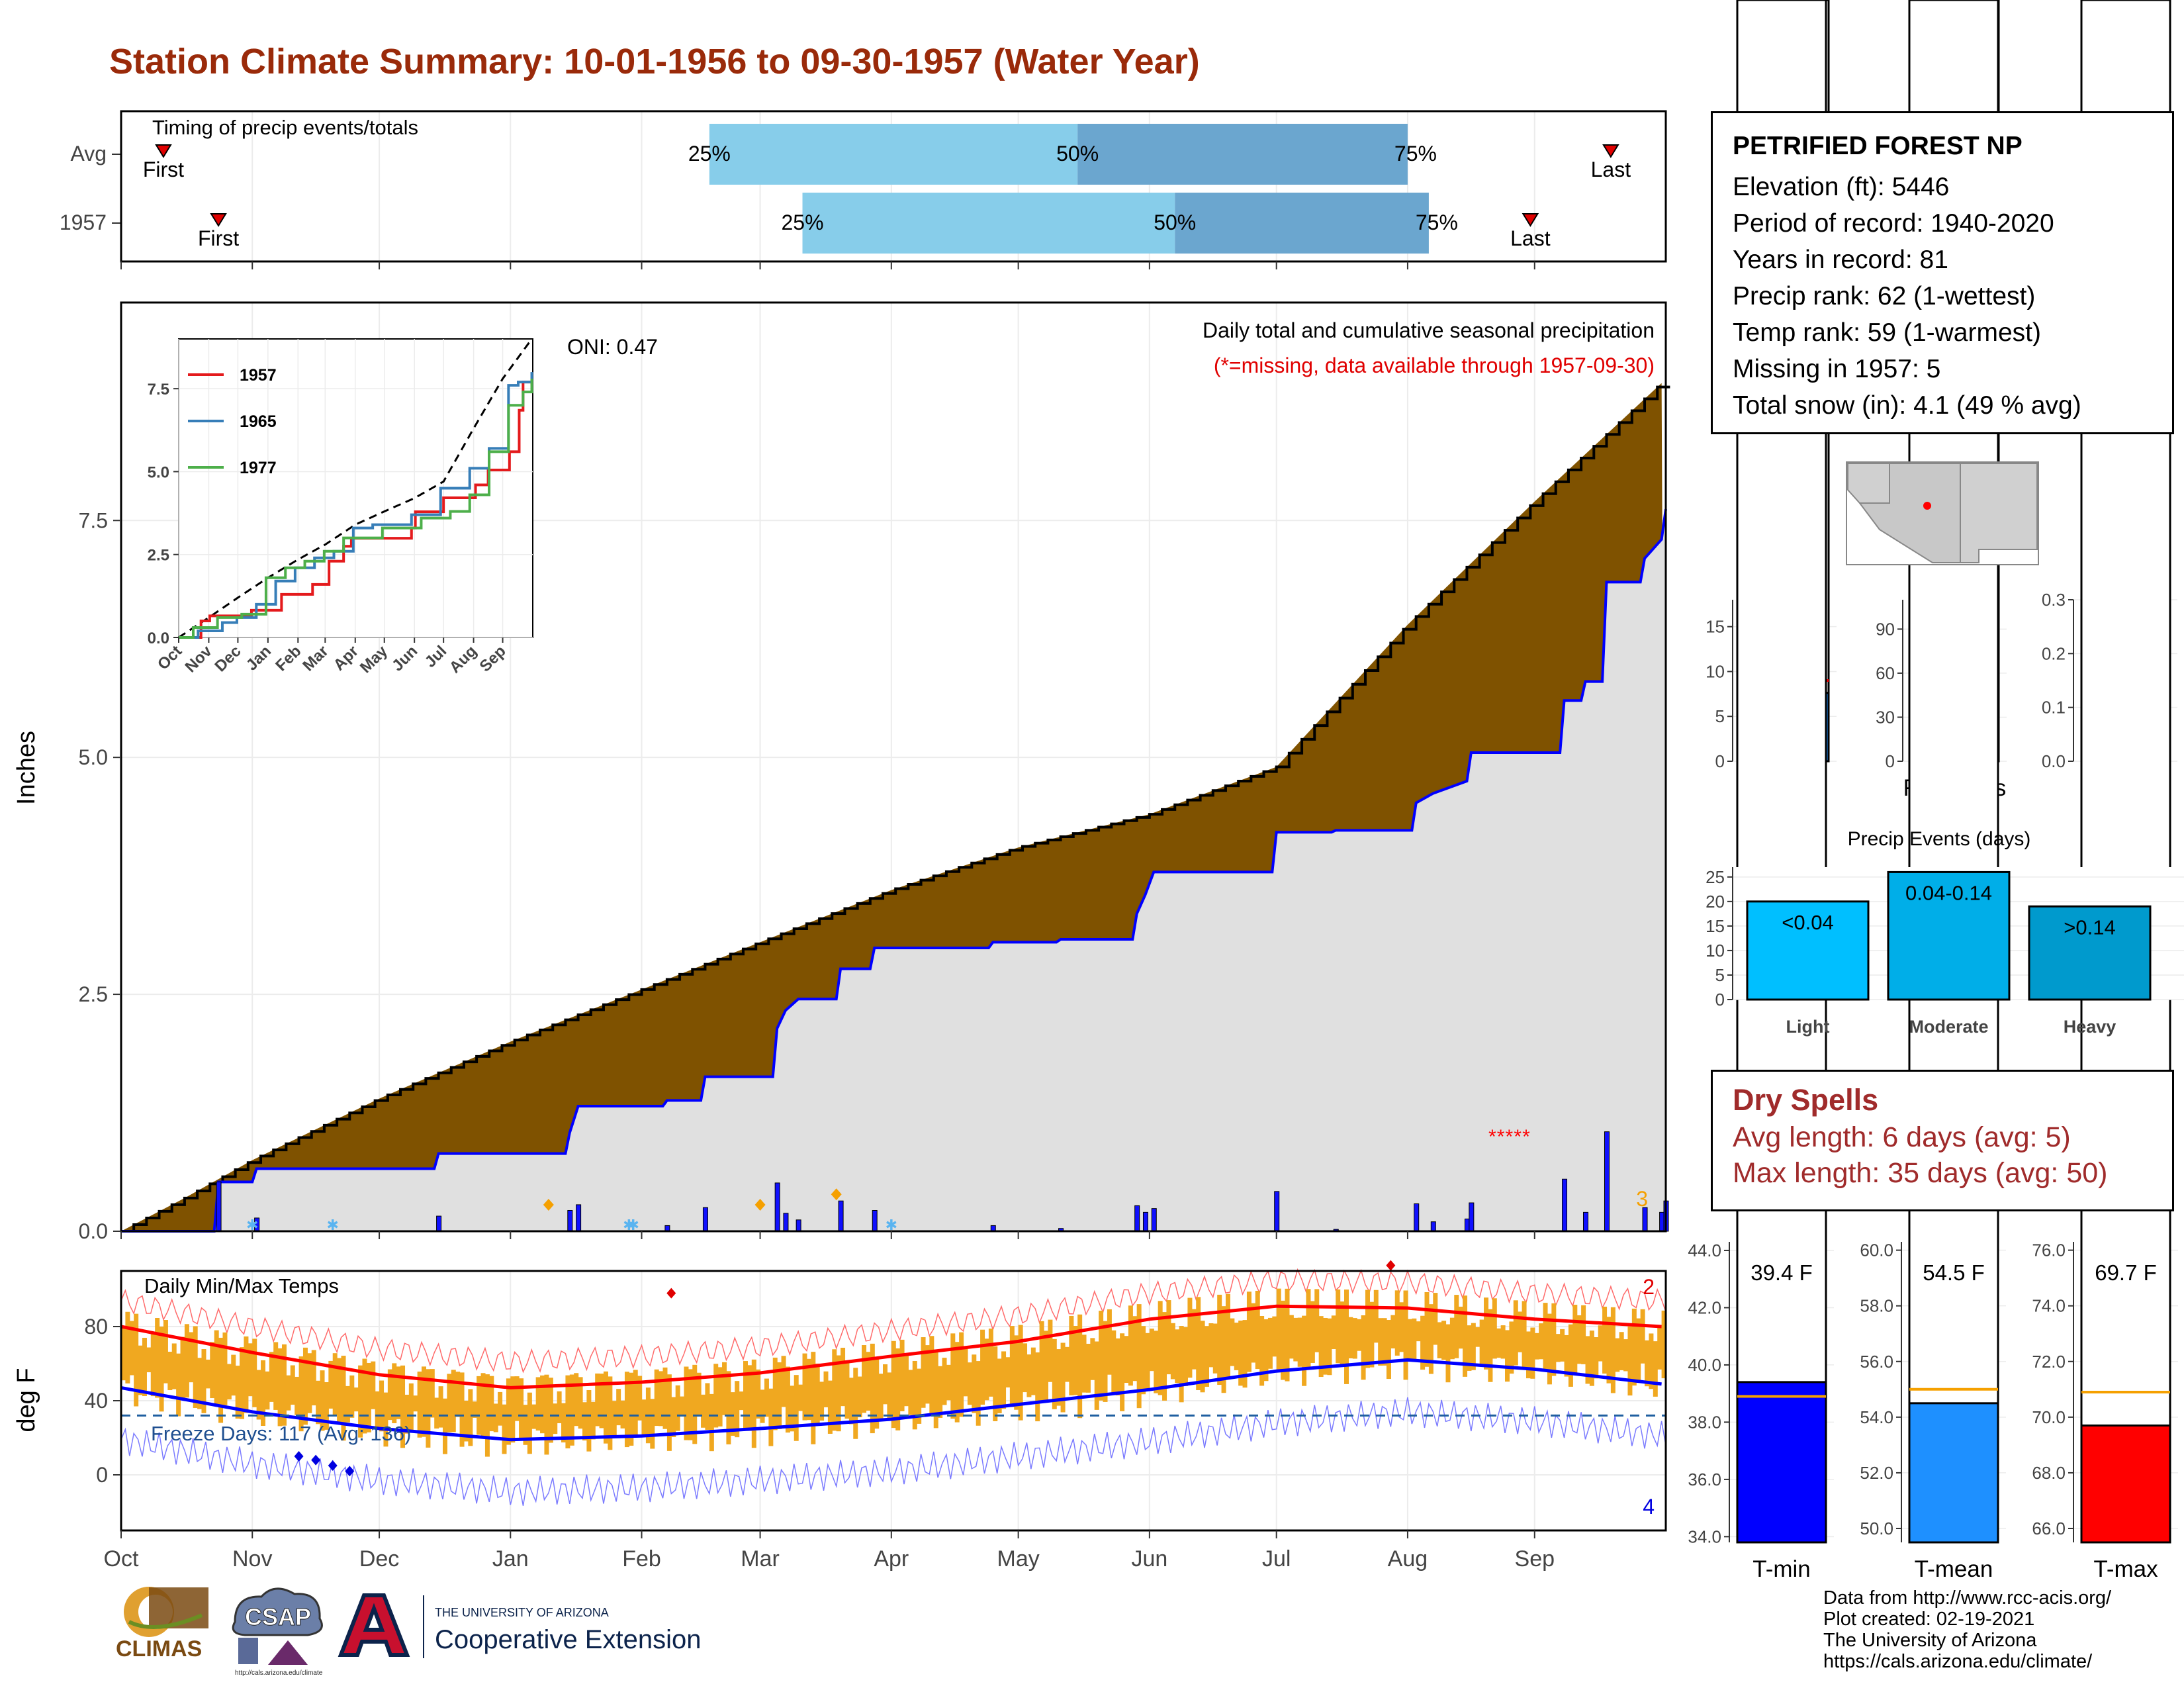  I want to click on temp-y-tick-label: 80, so click(96, 1326).